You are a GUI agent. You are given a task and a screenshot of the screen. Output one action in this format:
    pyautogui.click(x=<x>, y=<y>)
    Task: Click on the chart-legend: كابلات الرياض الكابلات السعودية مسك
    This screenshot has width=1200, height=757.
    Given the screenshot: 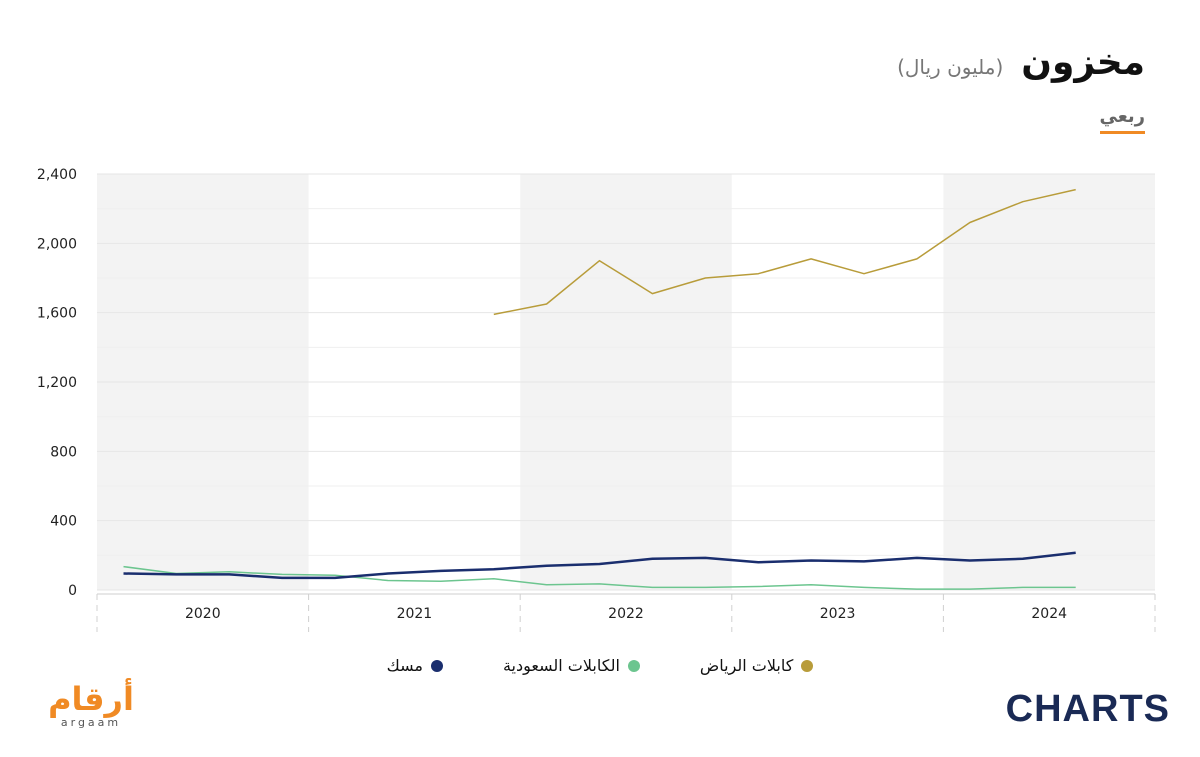 What is the action you would take?
    pyautogui.click(x=600, y=665)
    